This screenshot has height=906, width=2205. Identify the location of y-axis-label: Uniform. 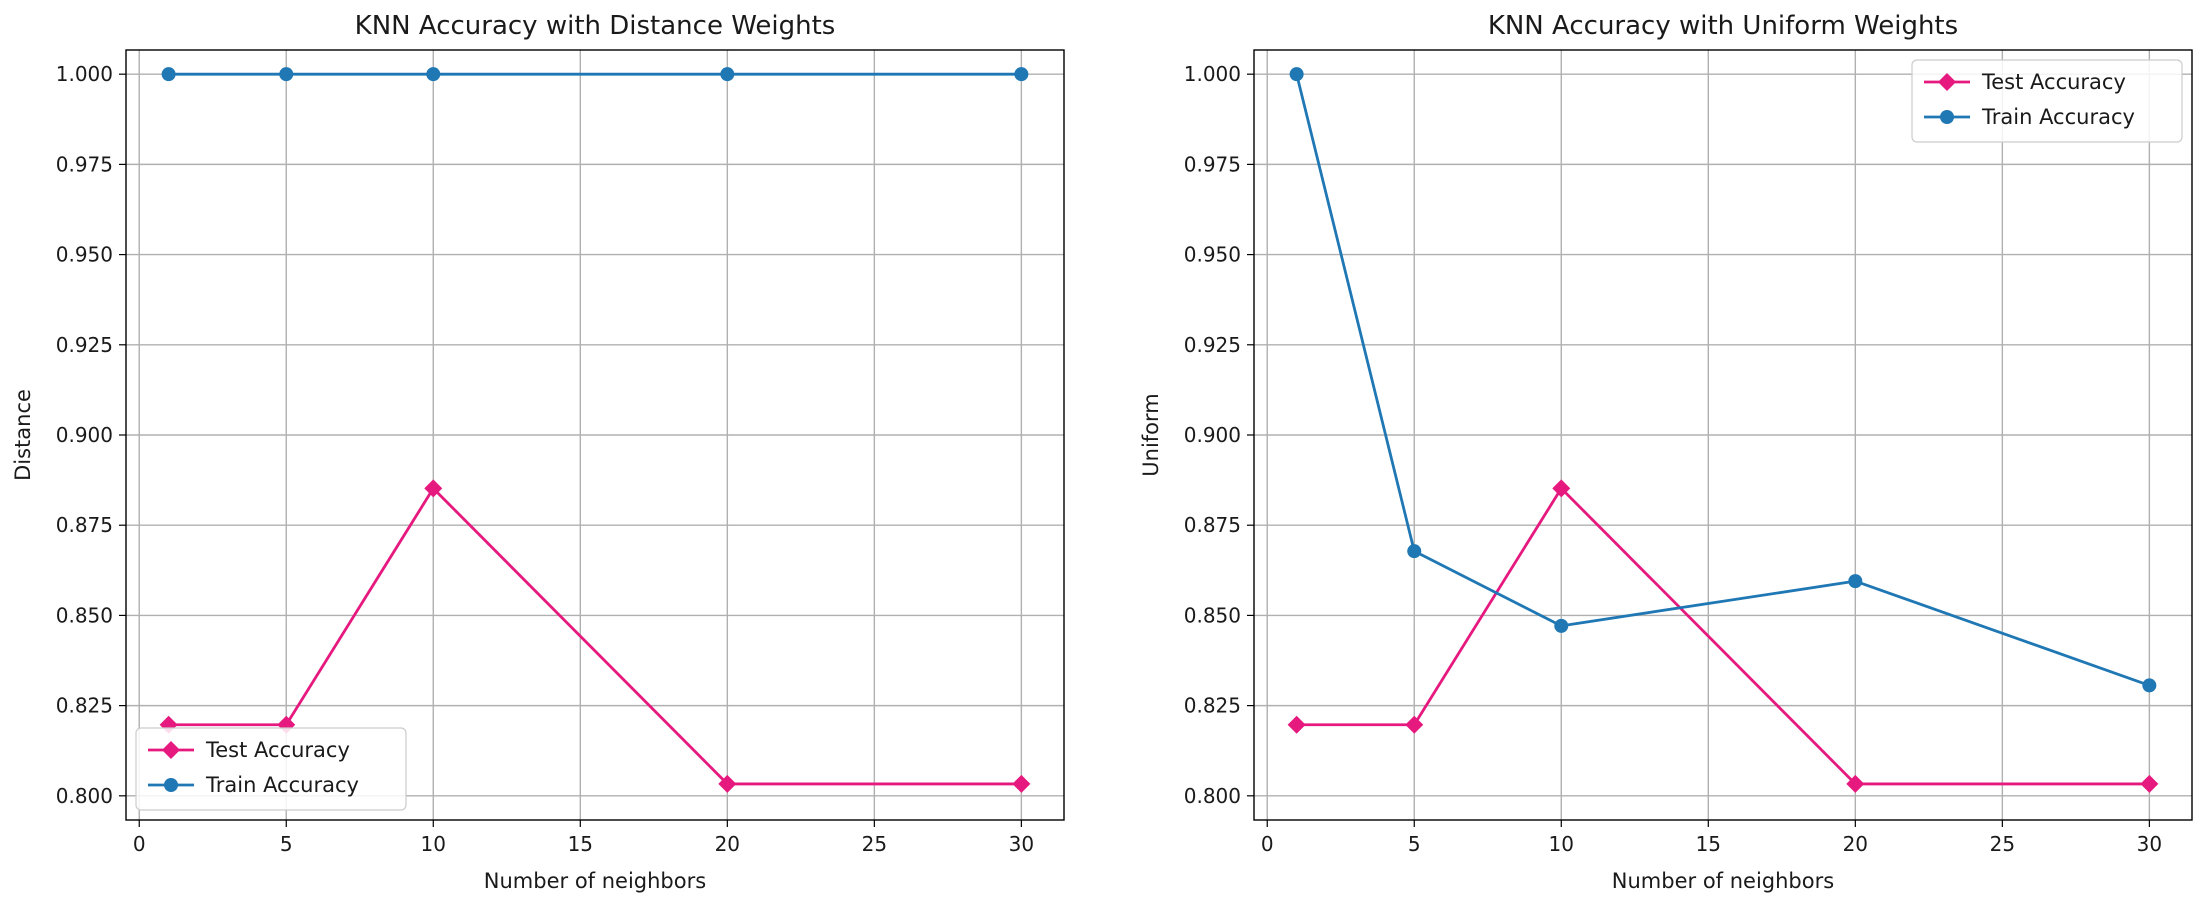
(1151, 434).